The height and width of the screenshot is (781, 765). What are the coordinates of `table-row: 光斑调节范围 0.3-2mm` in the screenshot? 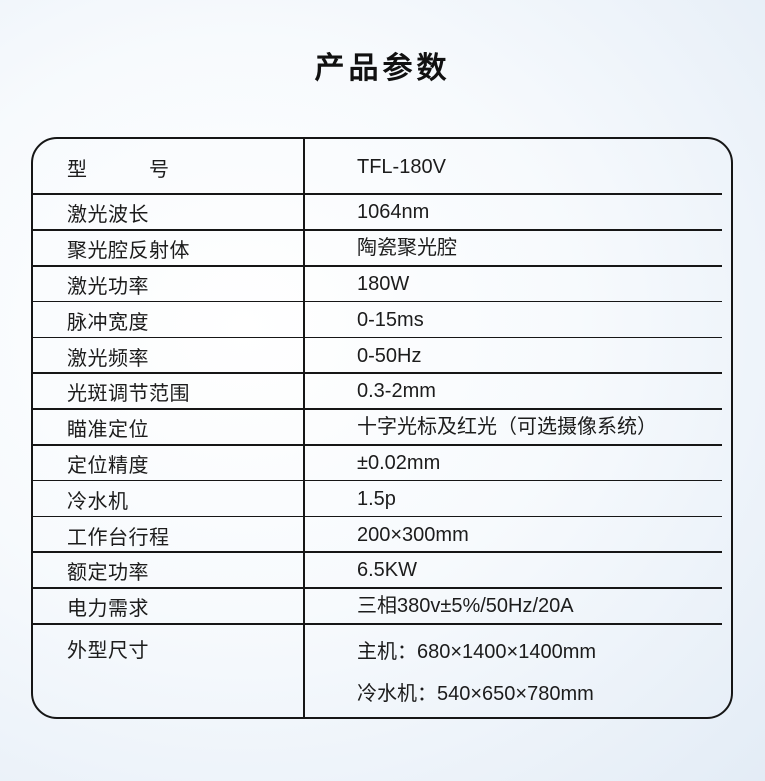 It's located at (382, 392).